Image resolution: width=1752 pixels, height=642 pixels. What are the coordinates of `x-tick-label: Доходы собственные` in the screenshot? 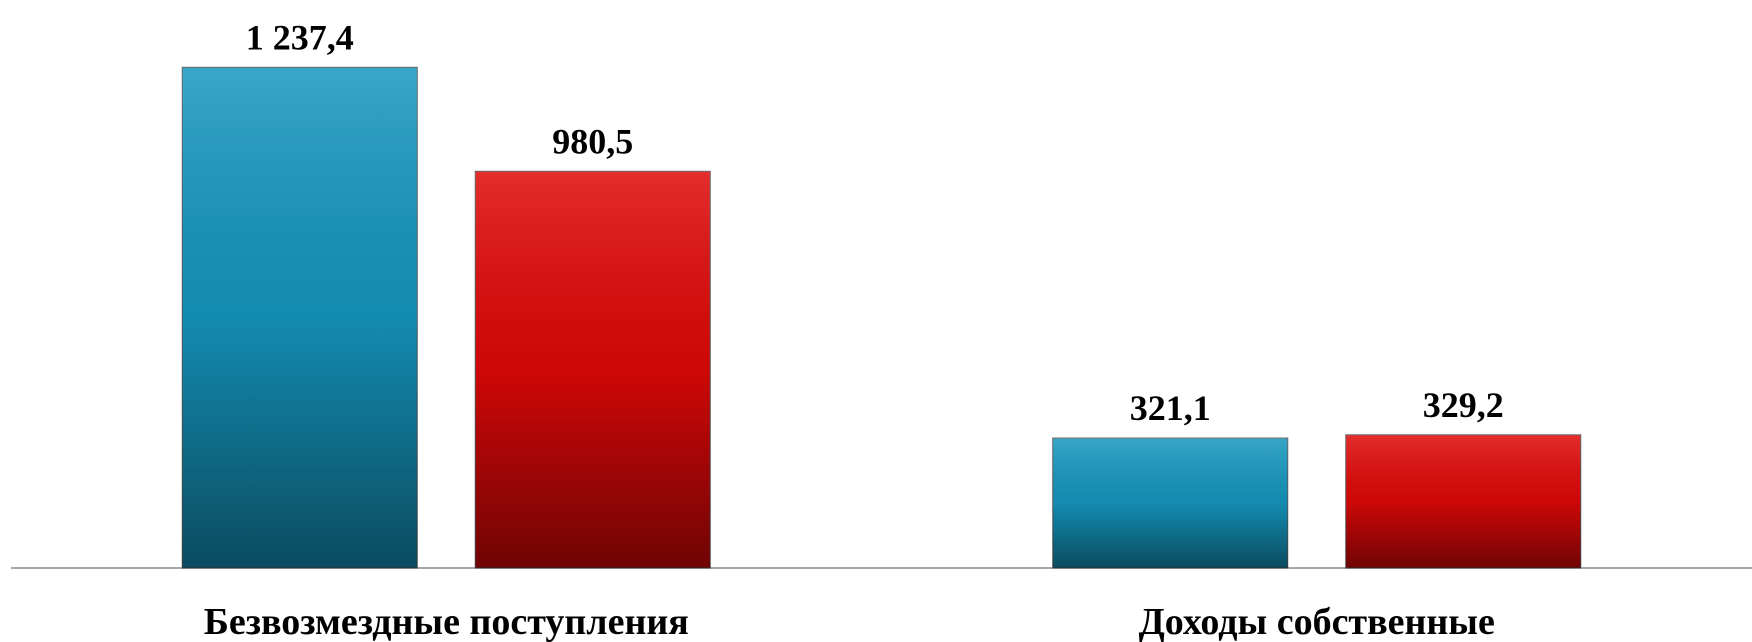 It's located at (1317, 621).